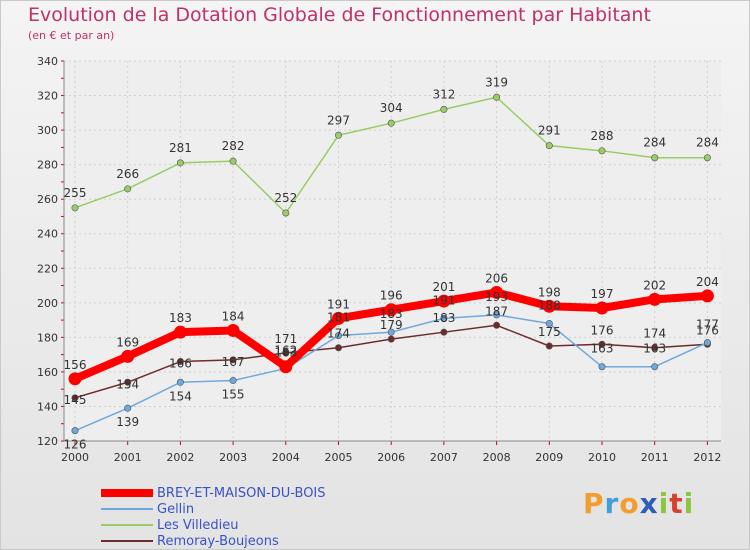 This screenshot has width=750, height=550. I want to click on data-label-gellin: 191, so click(443, 300).